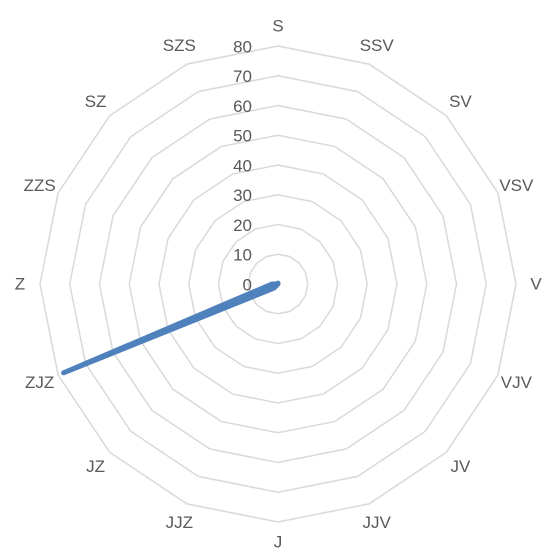 The height and width of the screenshot is (549, 544). Describe the element at coordinates (179, 522) in the screenshot. I see `category-label: JJZ` at that location.